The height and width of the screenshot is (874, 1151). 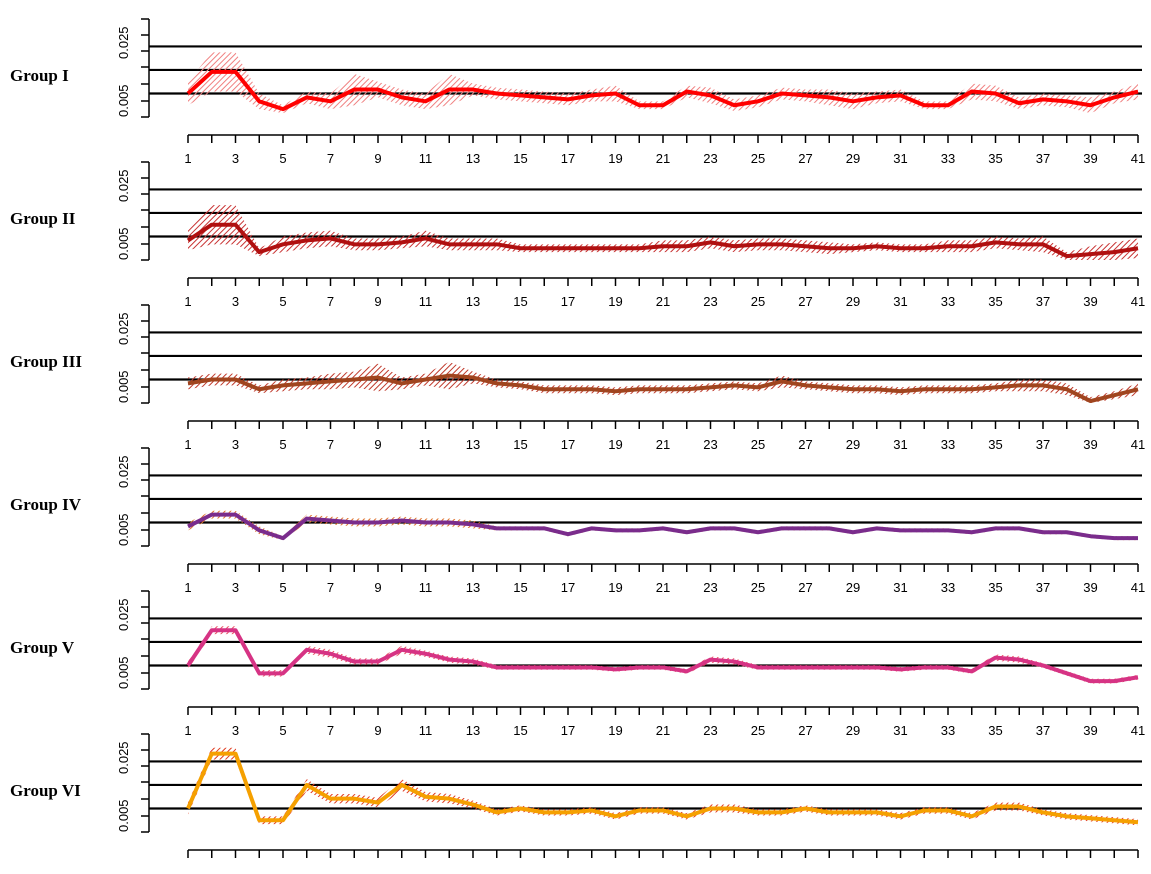 What do you see at coordinates (45, 790) in the screenshot?
I see `panel-label: Group VI` at bounding box center [45, 790].